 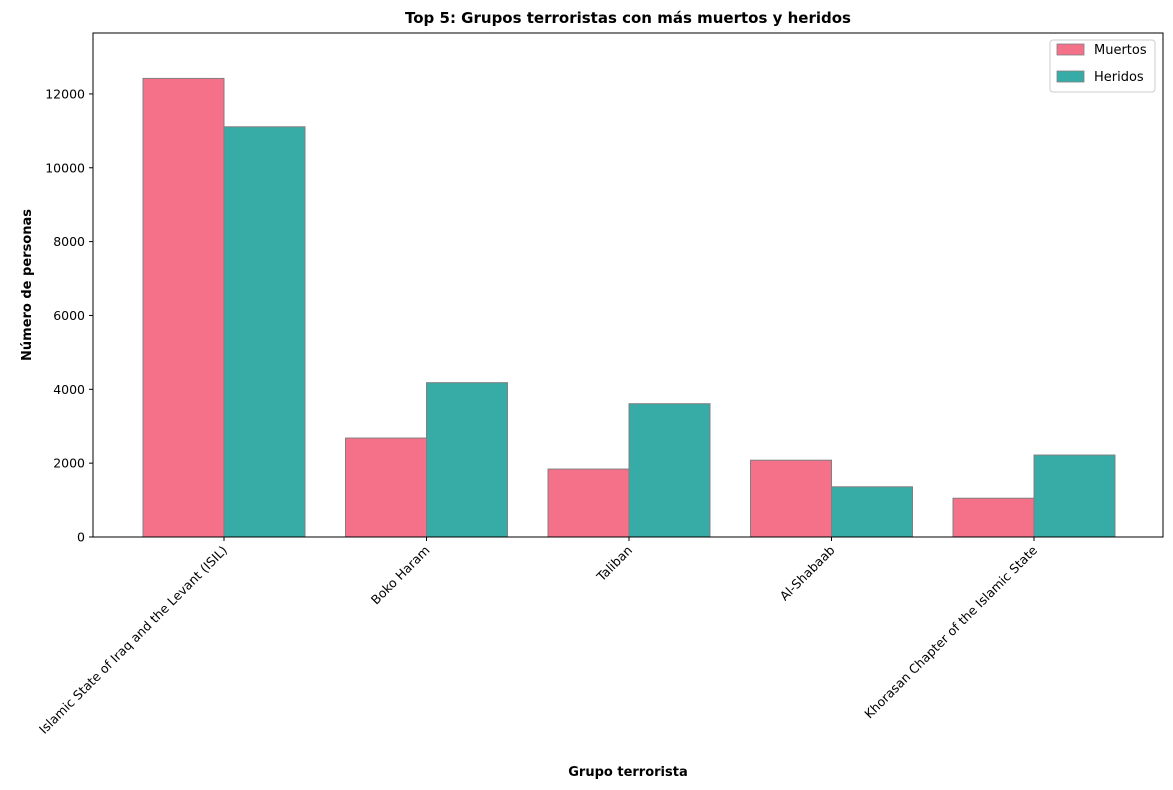 I want to click on y-axis: 0 2000 4000 6000 8000 10000 12000, so click(x=69, y=315).